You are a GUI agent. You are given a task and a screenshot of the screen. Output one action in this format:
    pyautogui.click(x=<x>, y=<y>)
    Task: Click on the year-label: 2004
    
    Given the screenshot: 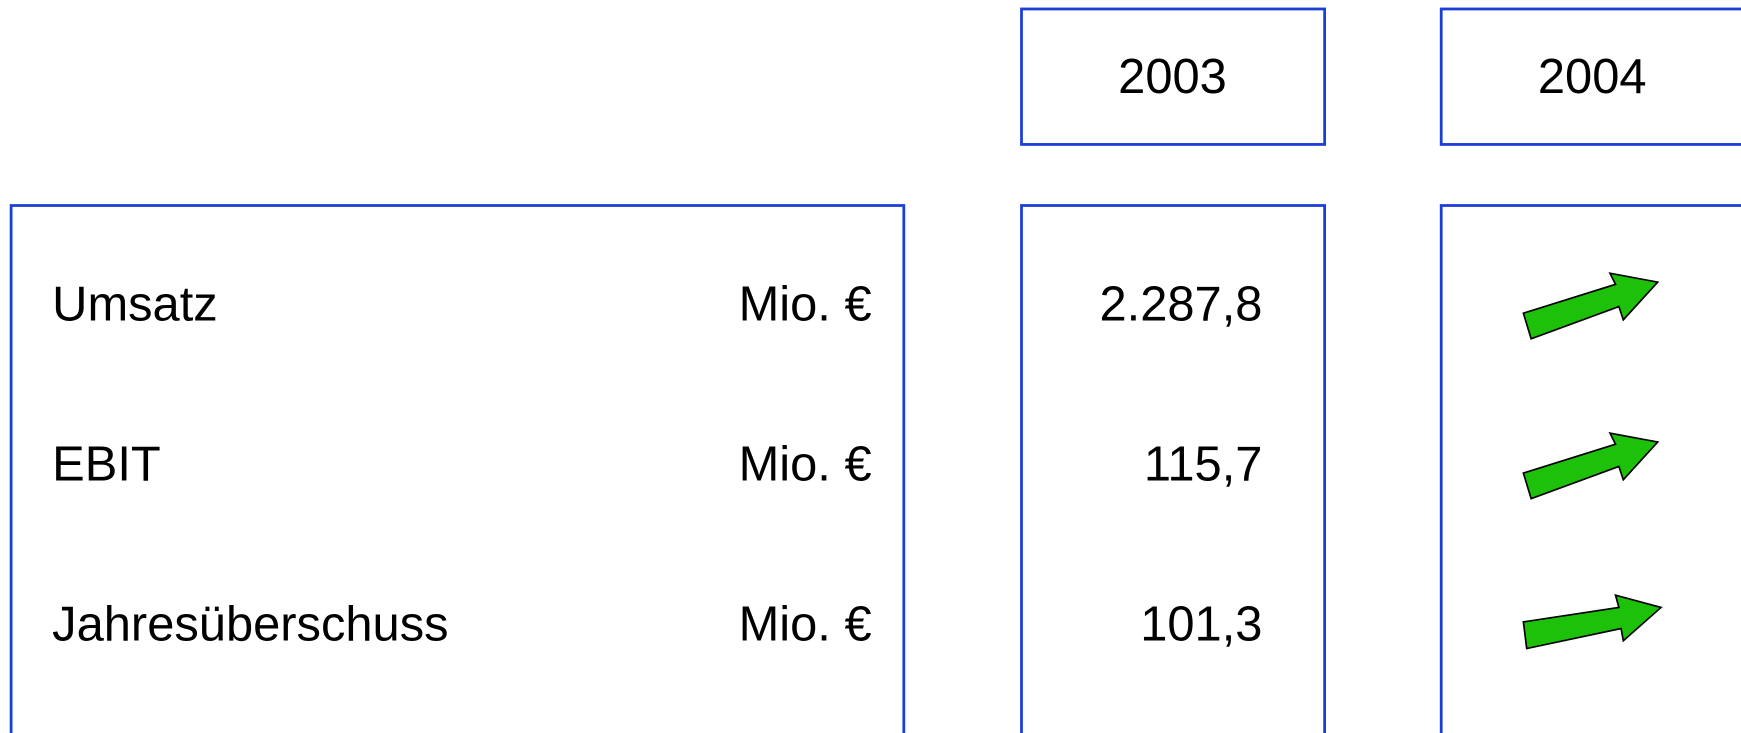 What is the action you would take?
    pyautogui.click(x=1592, y=77)
    